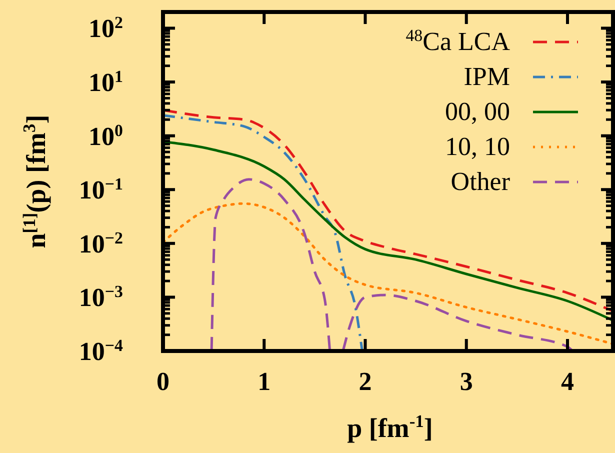 This screenshot has width=615, height=453. I want to click on legend-label: 10, 10, so click(477, 146).